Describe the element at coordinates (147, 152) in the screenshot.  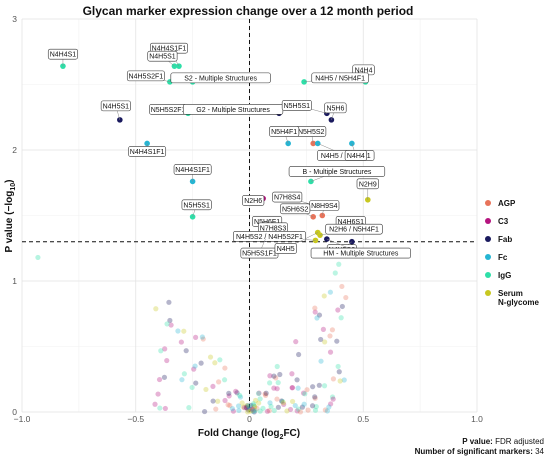
I see `point-label: N4H4S1F1` at that location.